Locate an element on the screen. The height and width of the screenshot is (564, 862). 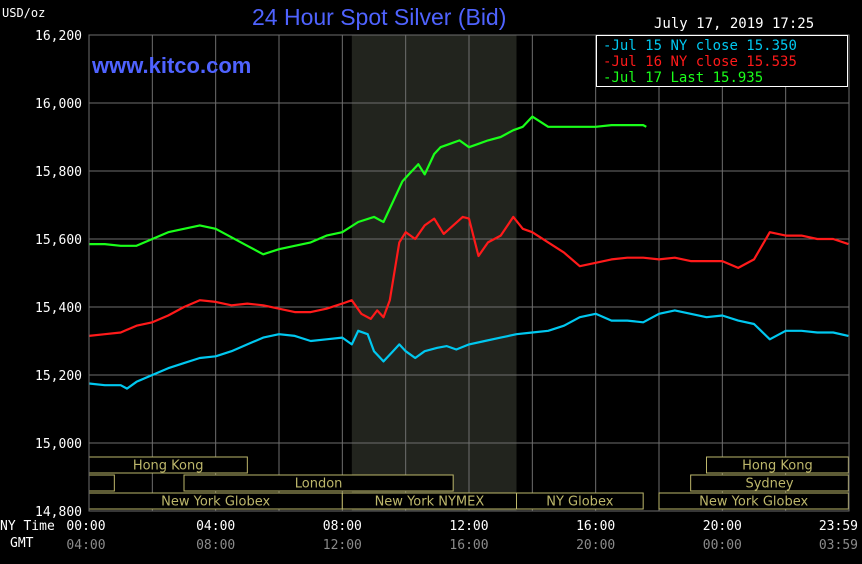
x-tick-label-ny: 00:00 is located at coordinates (85, 526).